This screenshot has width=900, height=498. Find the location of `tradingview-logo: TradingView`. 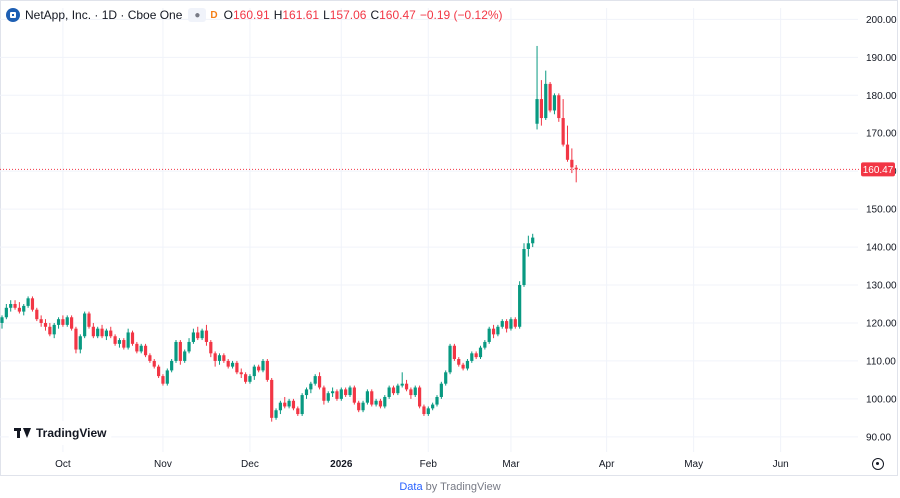

tradingview-logo: TradingView is located at coordinates (60, 433).